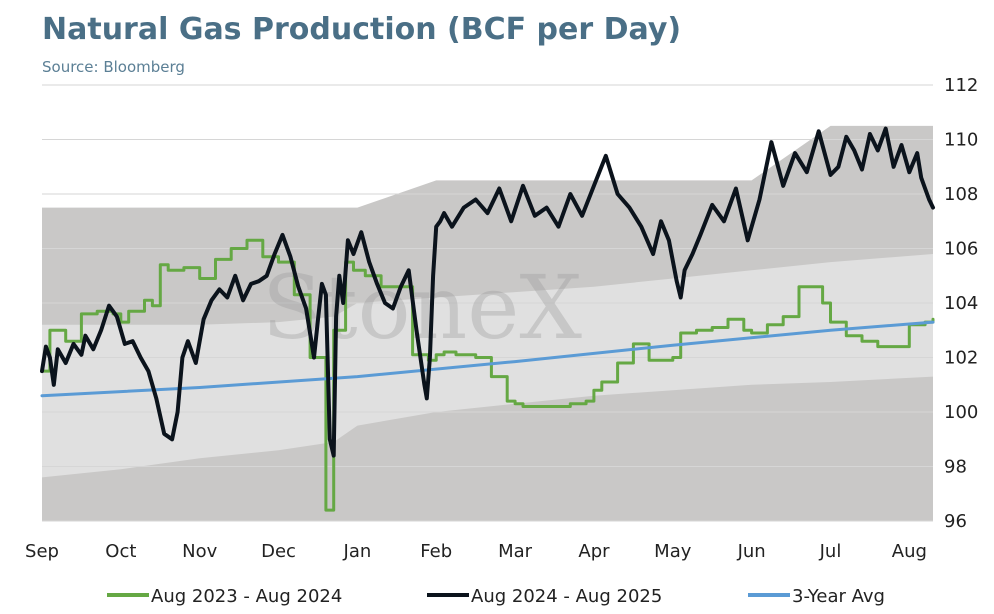  Describe the element at coordinates (120, 551) in the screenshot. I see `x-tick-label: Oct` at that location.